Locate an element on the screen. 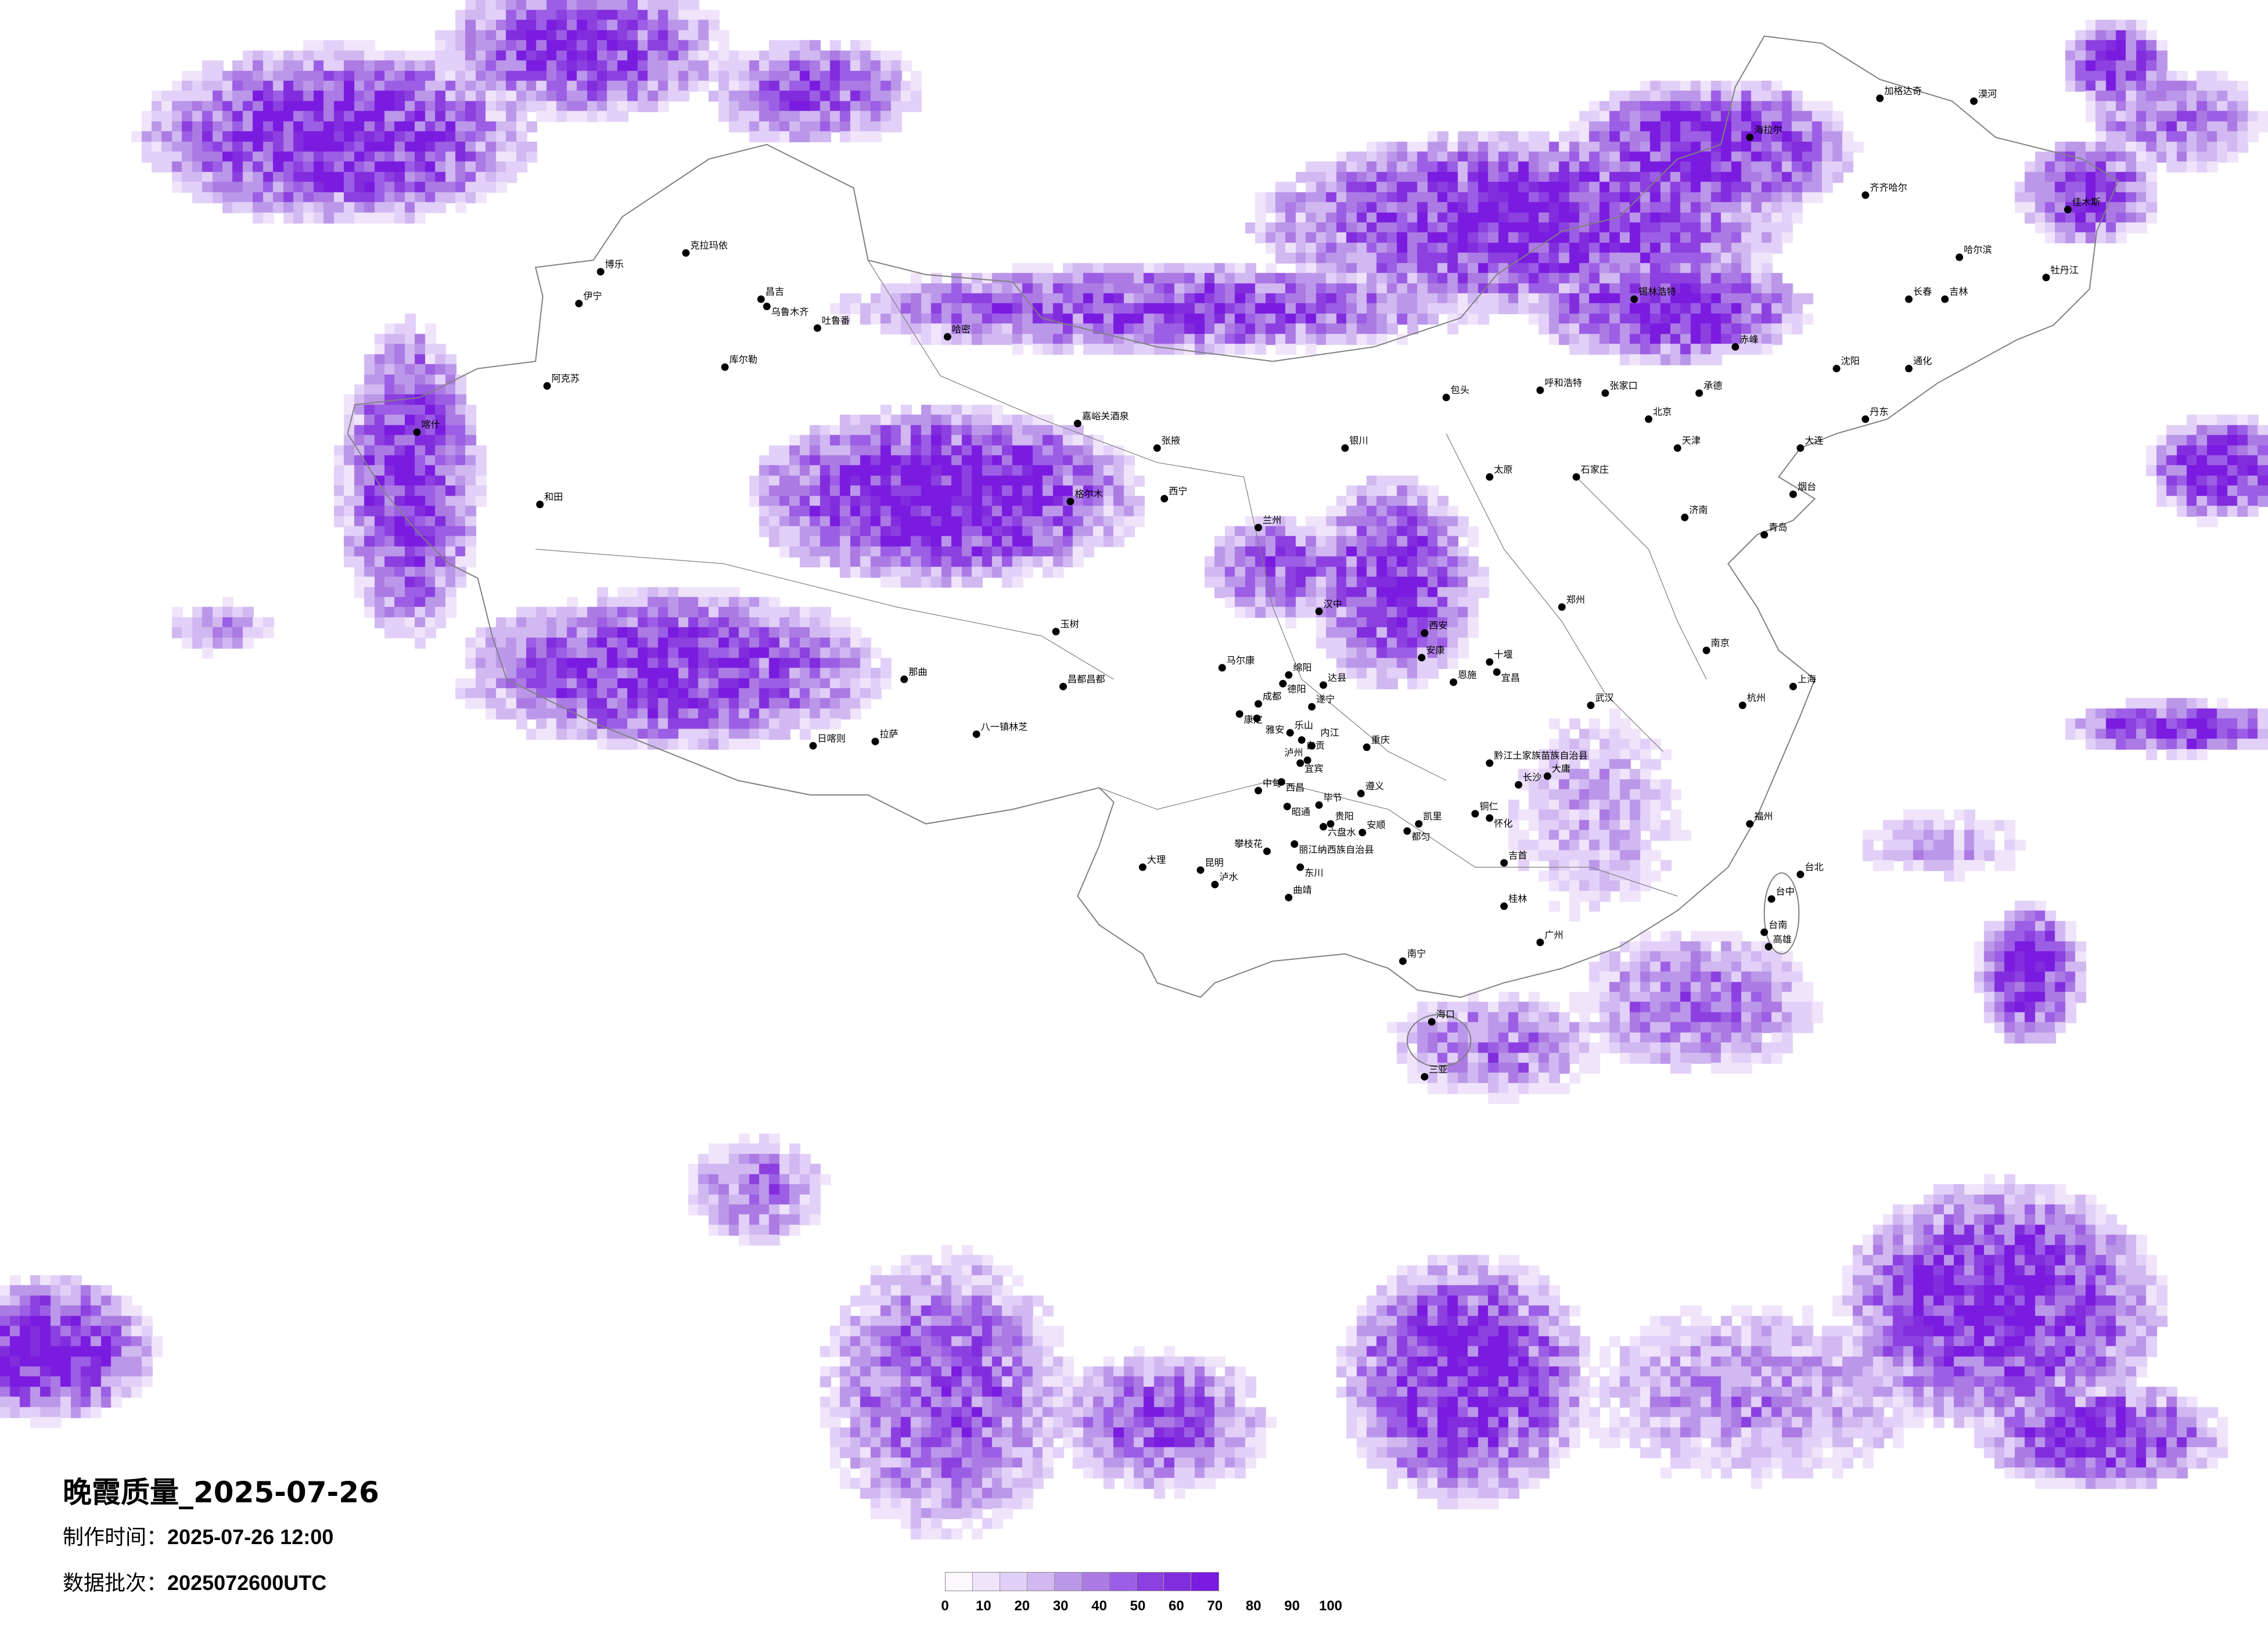 The width and height of the screenshot is (2268, 1626). city-label: 中甸 is located at coordinates (1272, 783).